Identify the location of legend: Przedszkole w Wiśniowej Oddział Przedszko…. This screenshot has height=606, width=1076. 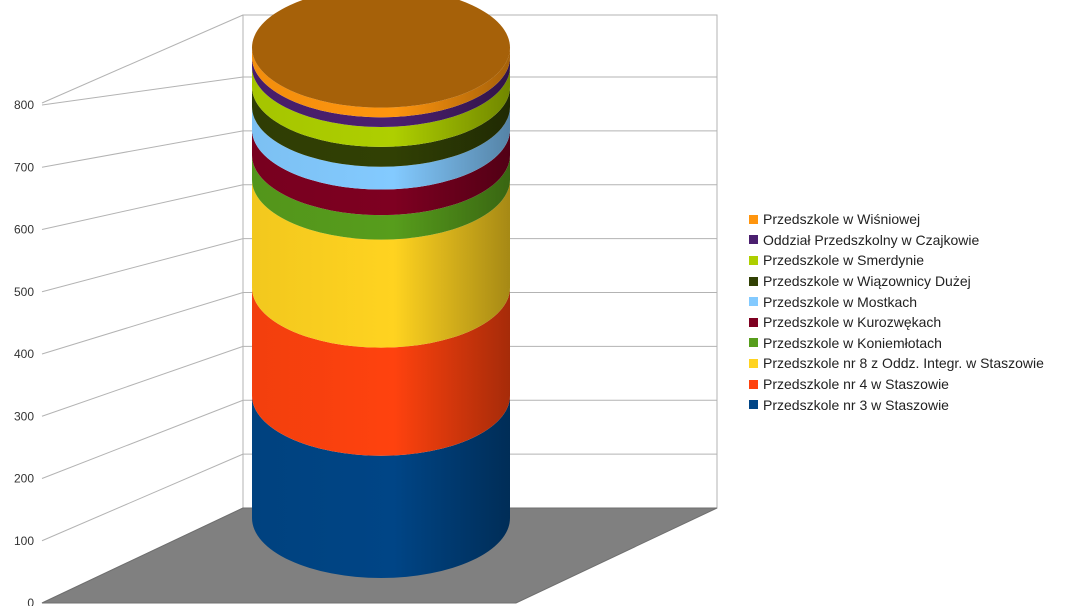
(896, 312).